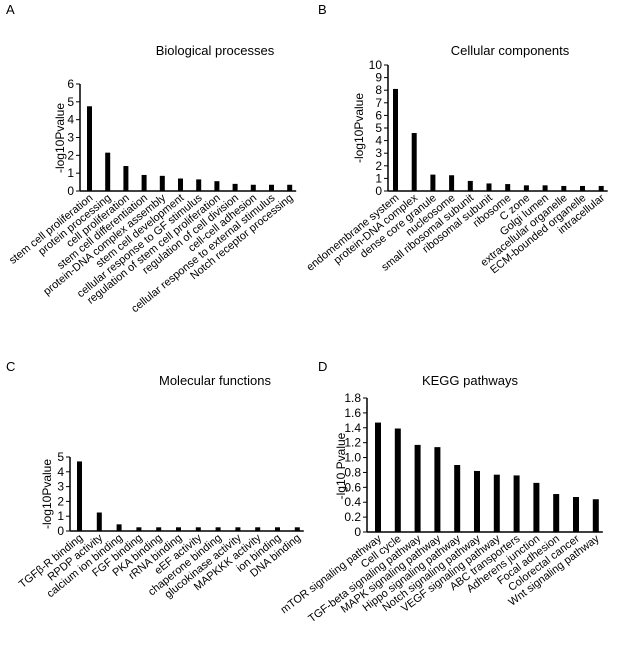  Describe the element at coordinates (10, 9) in the screenshot. I see `panel-a-letter: A` at that location.